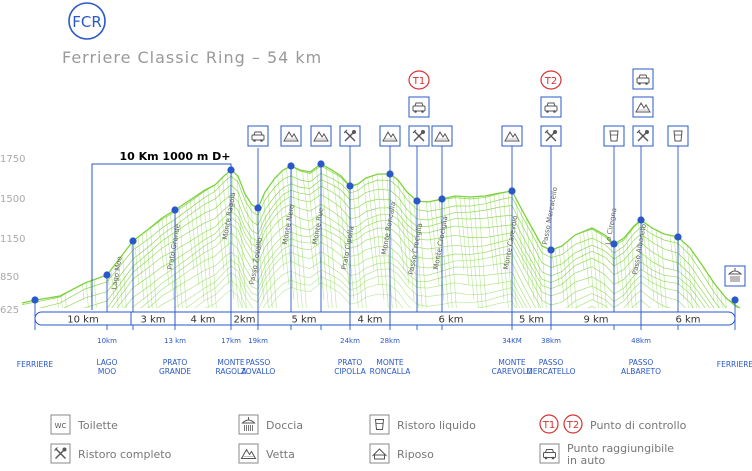 The image size is (752, 471). I want to click on station-name: ZOVALLO, so click(258, 371).